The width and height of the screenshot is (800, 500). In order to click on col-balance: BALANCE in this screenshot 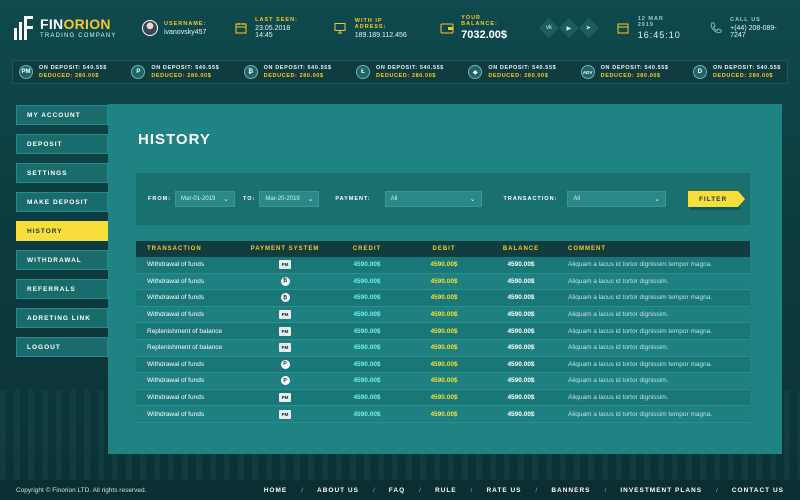, I will do `click(521, 249)`.